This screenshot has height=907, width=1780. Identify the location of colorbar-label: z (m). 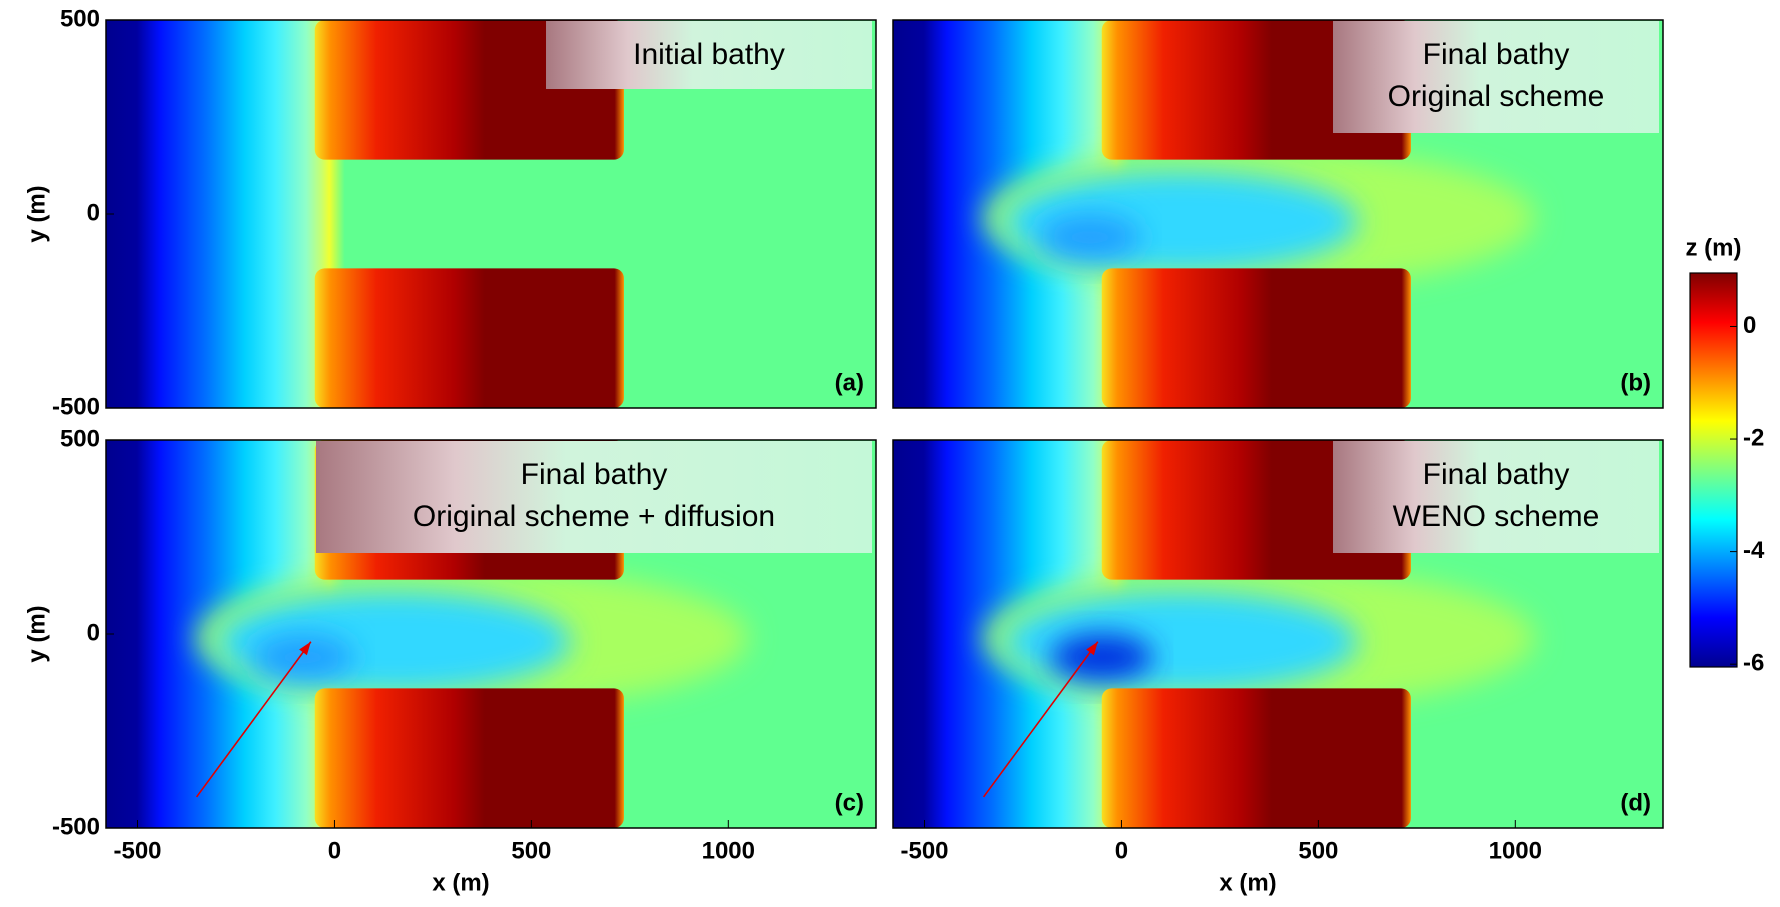
(1714, 247).